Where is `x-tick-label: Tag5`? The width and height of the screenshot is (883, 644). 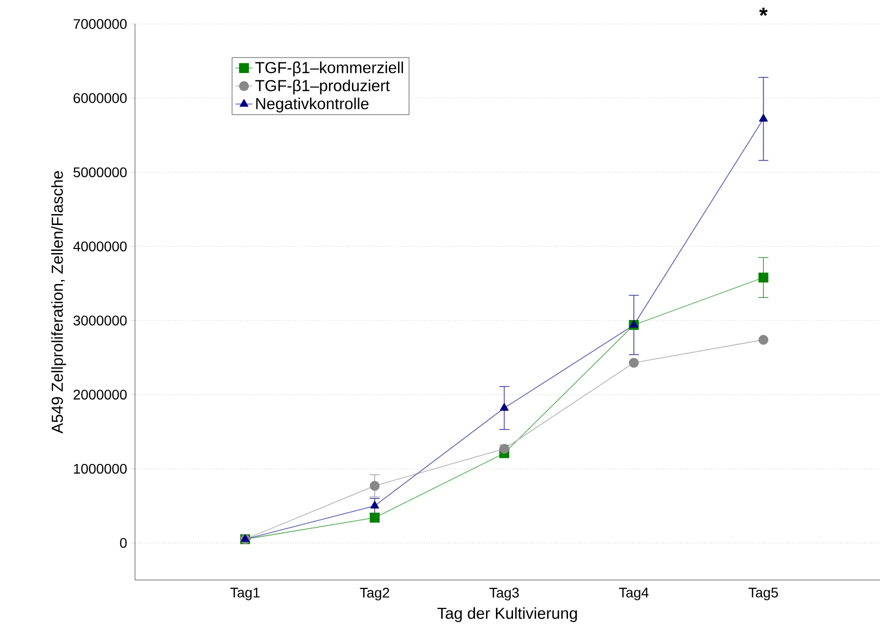
x-tick-label: Tag5 is located at coordinates (763, 594).